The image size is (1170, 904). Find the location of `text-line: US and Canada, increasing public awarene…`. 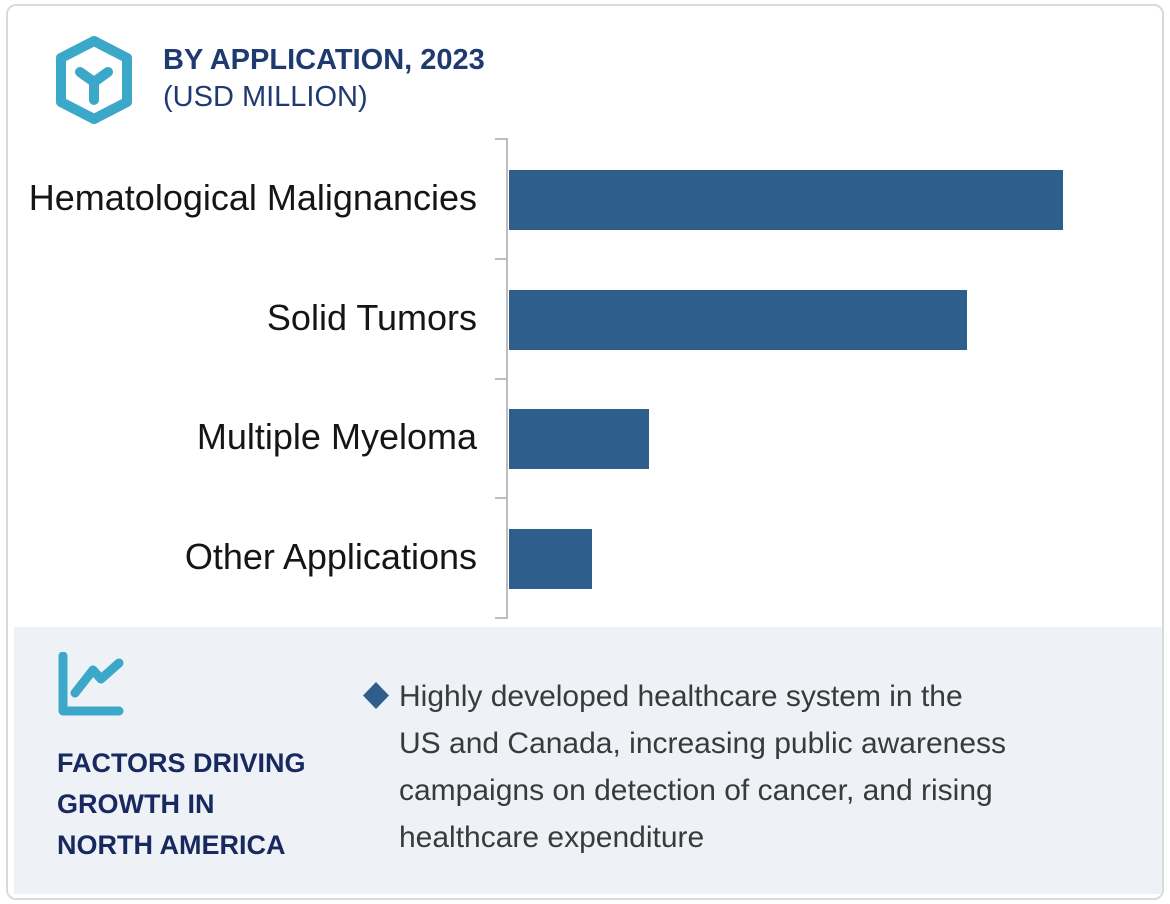

text-line: US and Canada, increasing public awarene… is located at coordinates (703, 743).